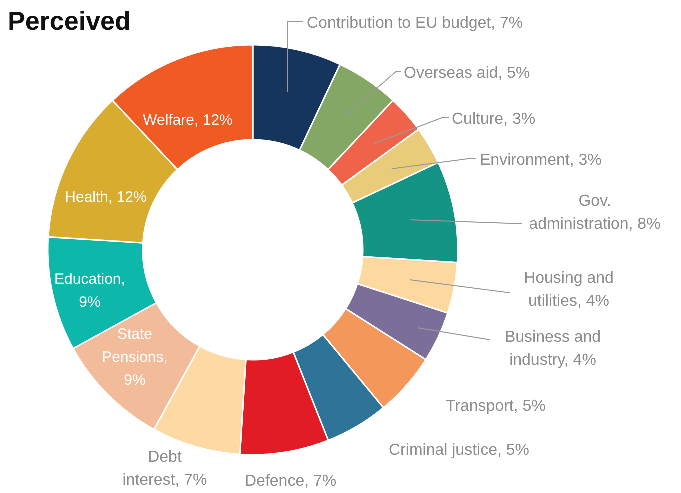  I want to click on slice-label: Criminal justice, 5%, so click(459, 450).